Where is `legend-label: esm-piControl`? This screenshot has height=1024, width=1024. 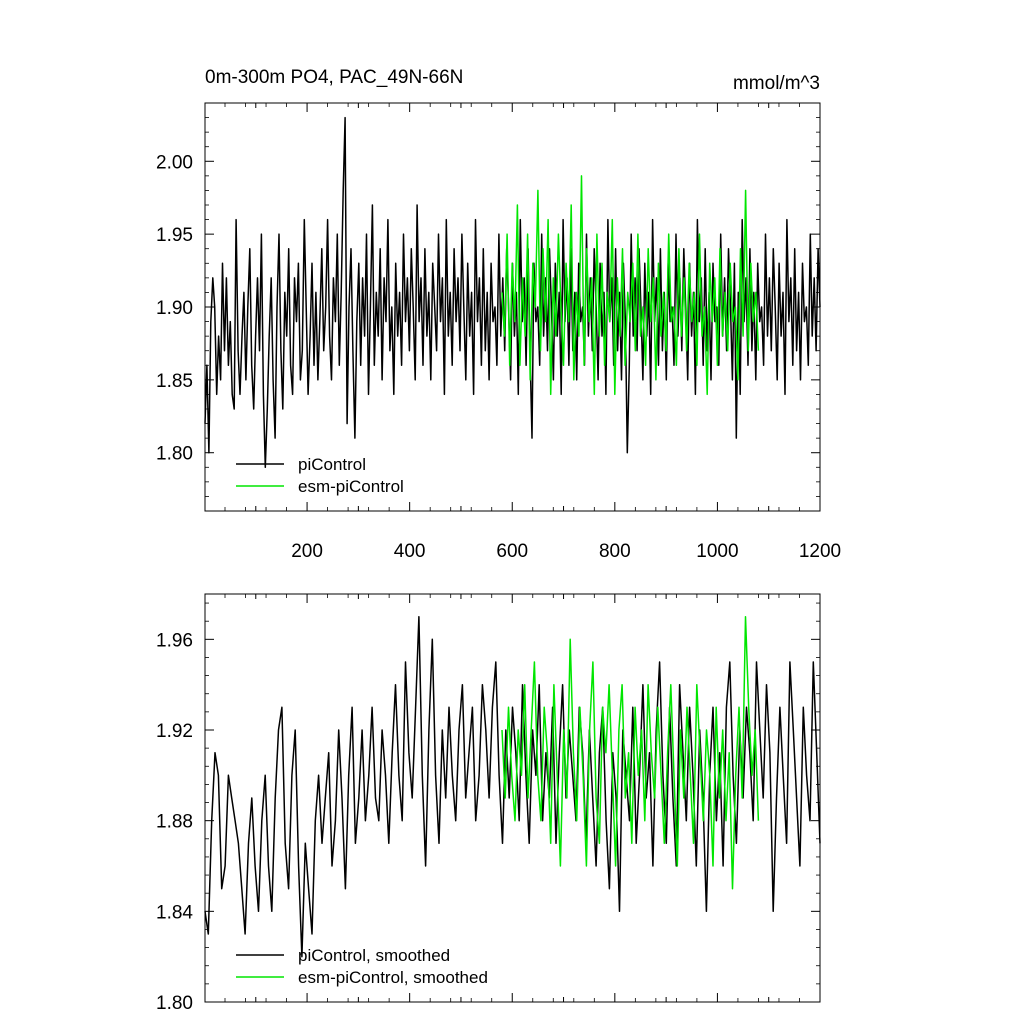
legend-label: esm-piControl is located at coordinates (351, 486).